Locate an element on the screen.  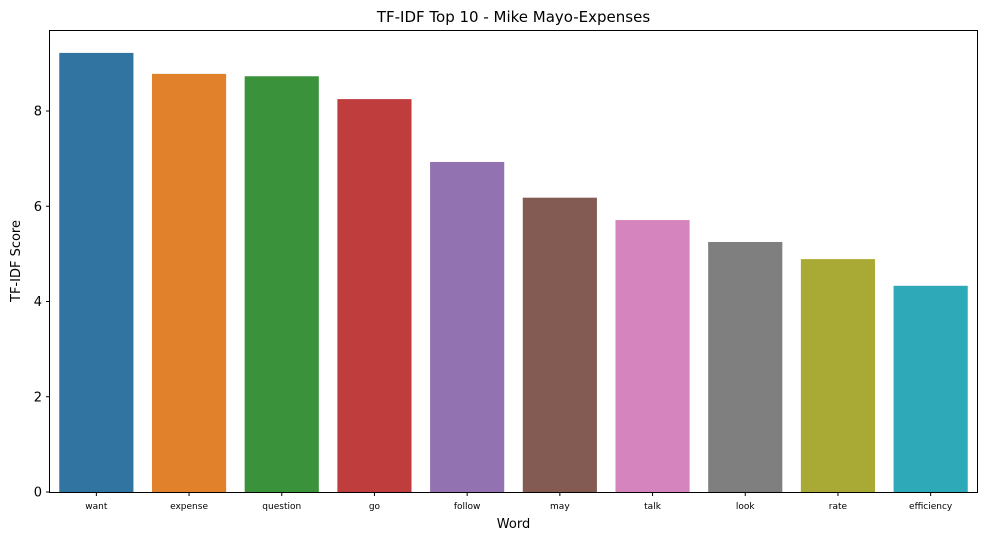
bar-go is located at coordinates (374, 296).